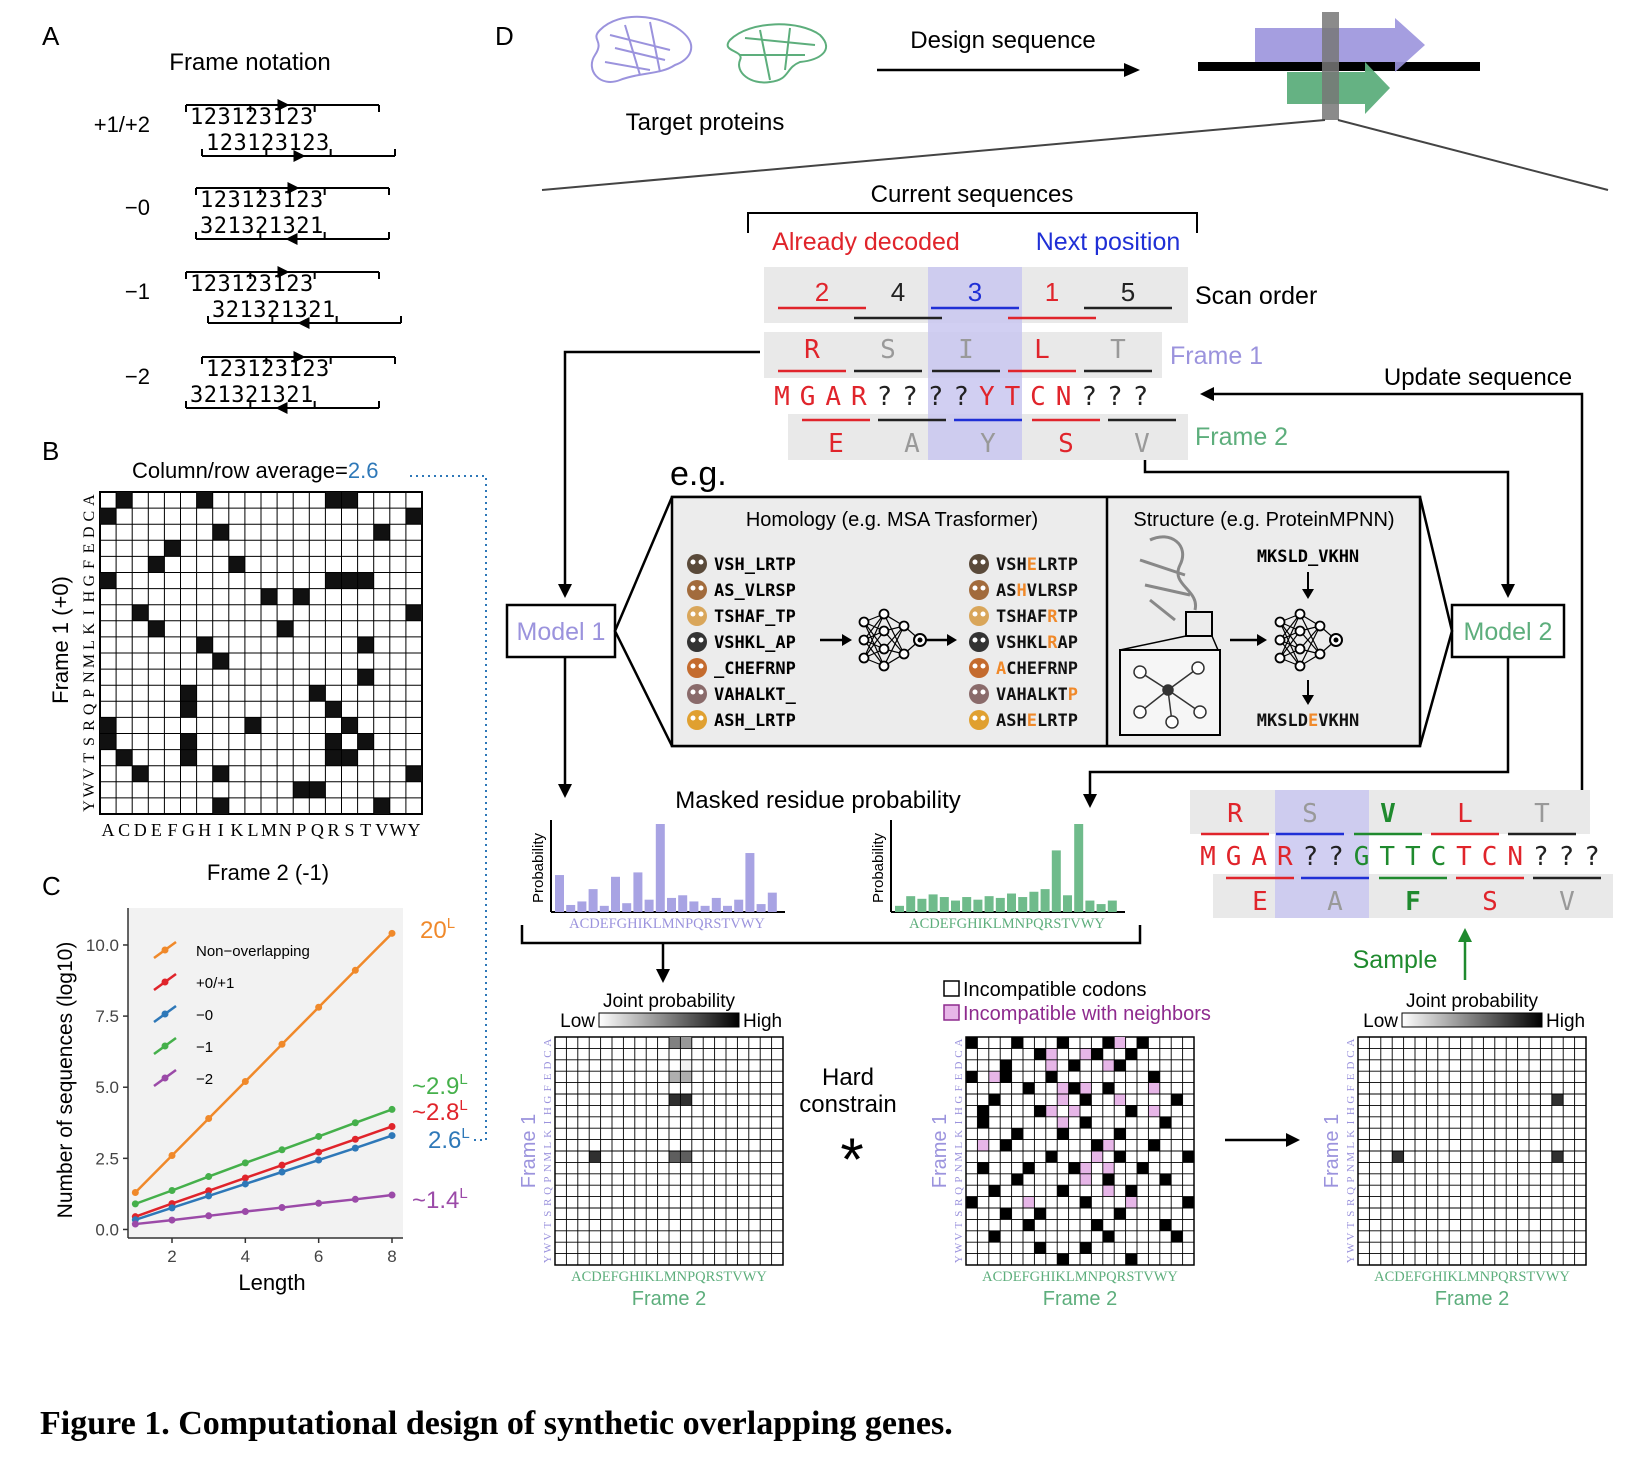 The image size is (1638, 1458). Describe the element at coordinates (1395, 960) in the screenshot. I see `sample-label: Sample` at that location.